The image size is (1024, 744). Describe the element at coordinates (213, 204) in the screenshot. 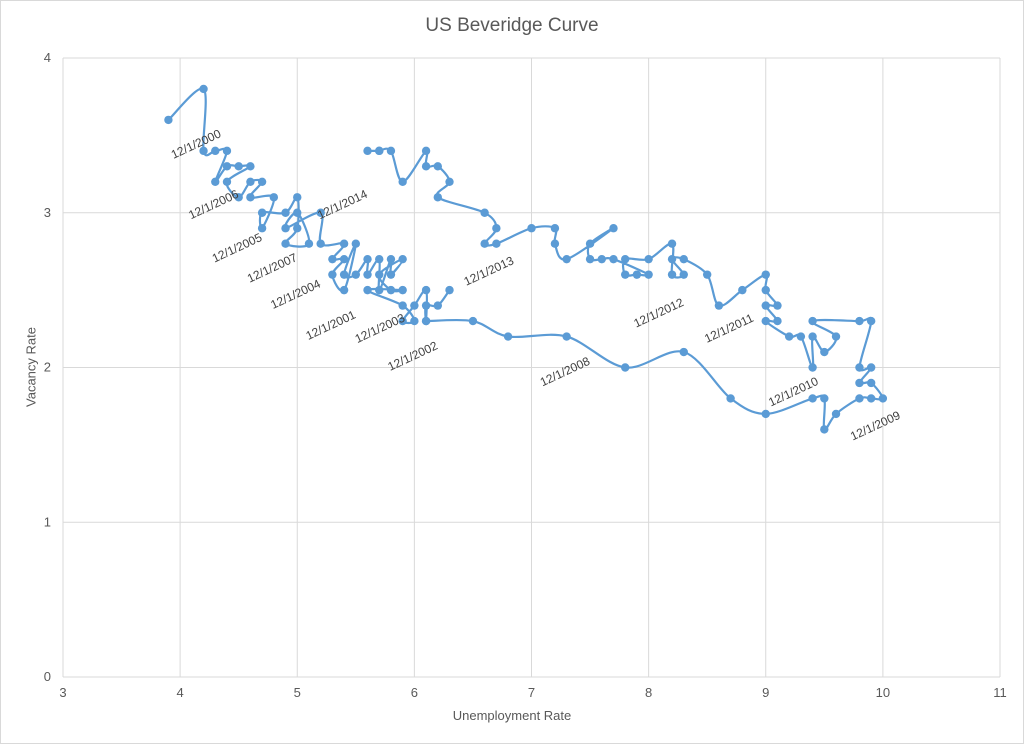

I see `date-annotation: 12/1/2006` at that location.